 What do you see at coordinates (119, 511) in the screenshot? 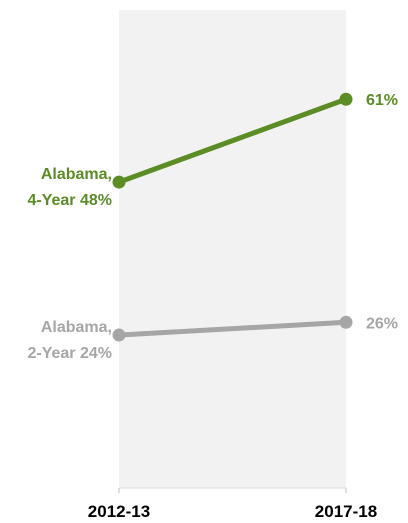
I see `x-tick-label: 2012-13` at bounding box center [119, 511].